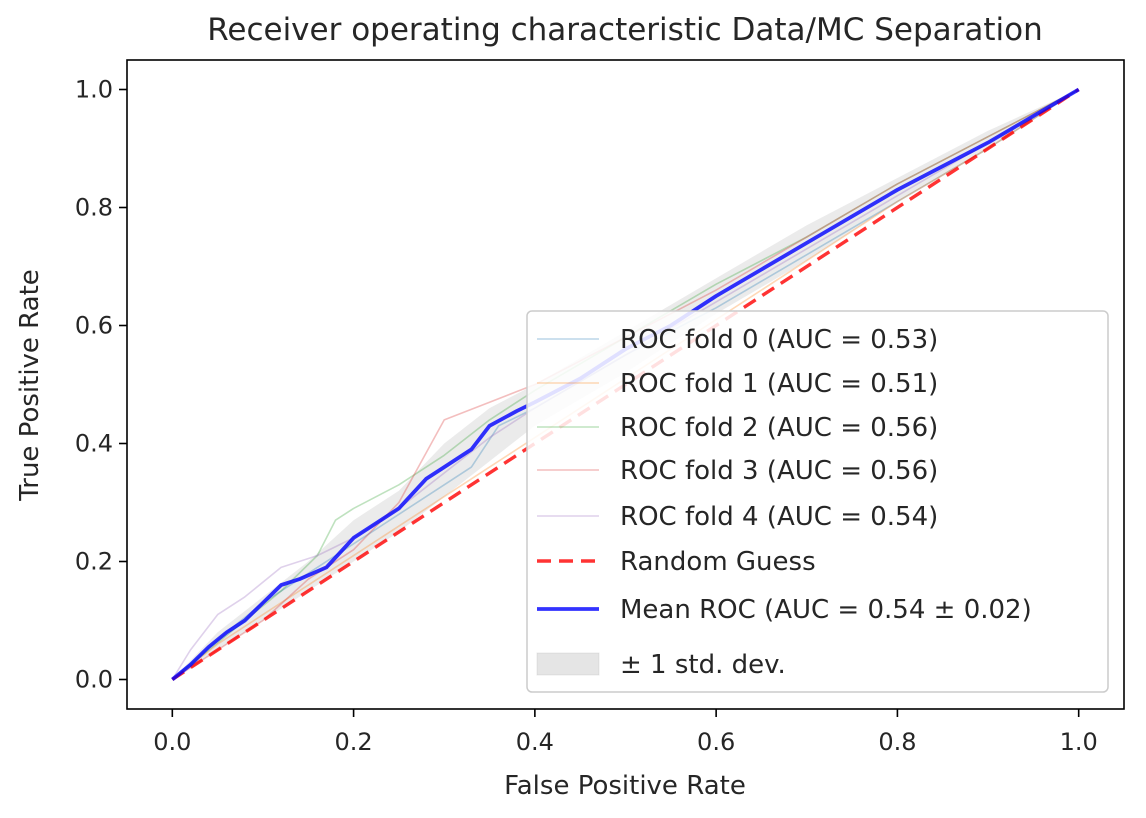 This screenshot has width=1146, height=818. I want to click on x-axis-label: False Positive Rate, so click(625, 786).